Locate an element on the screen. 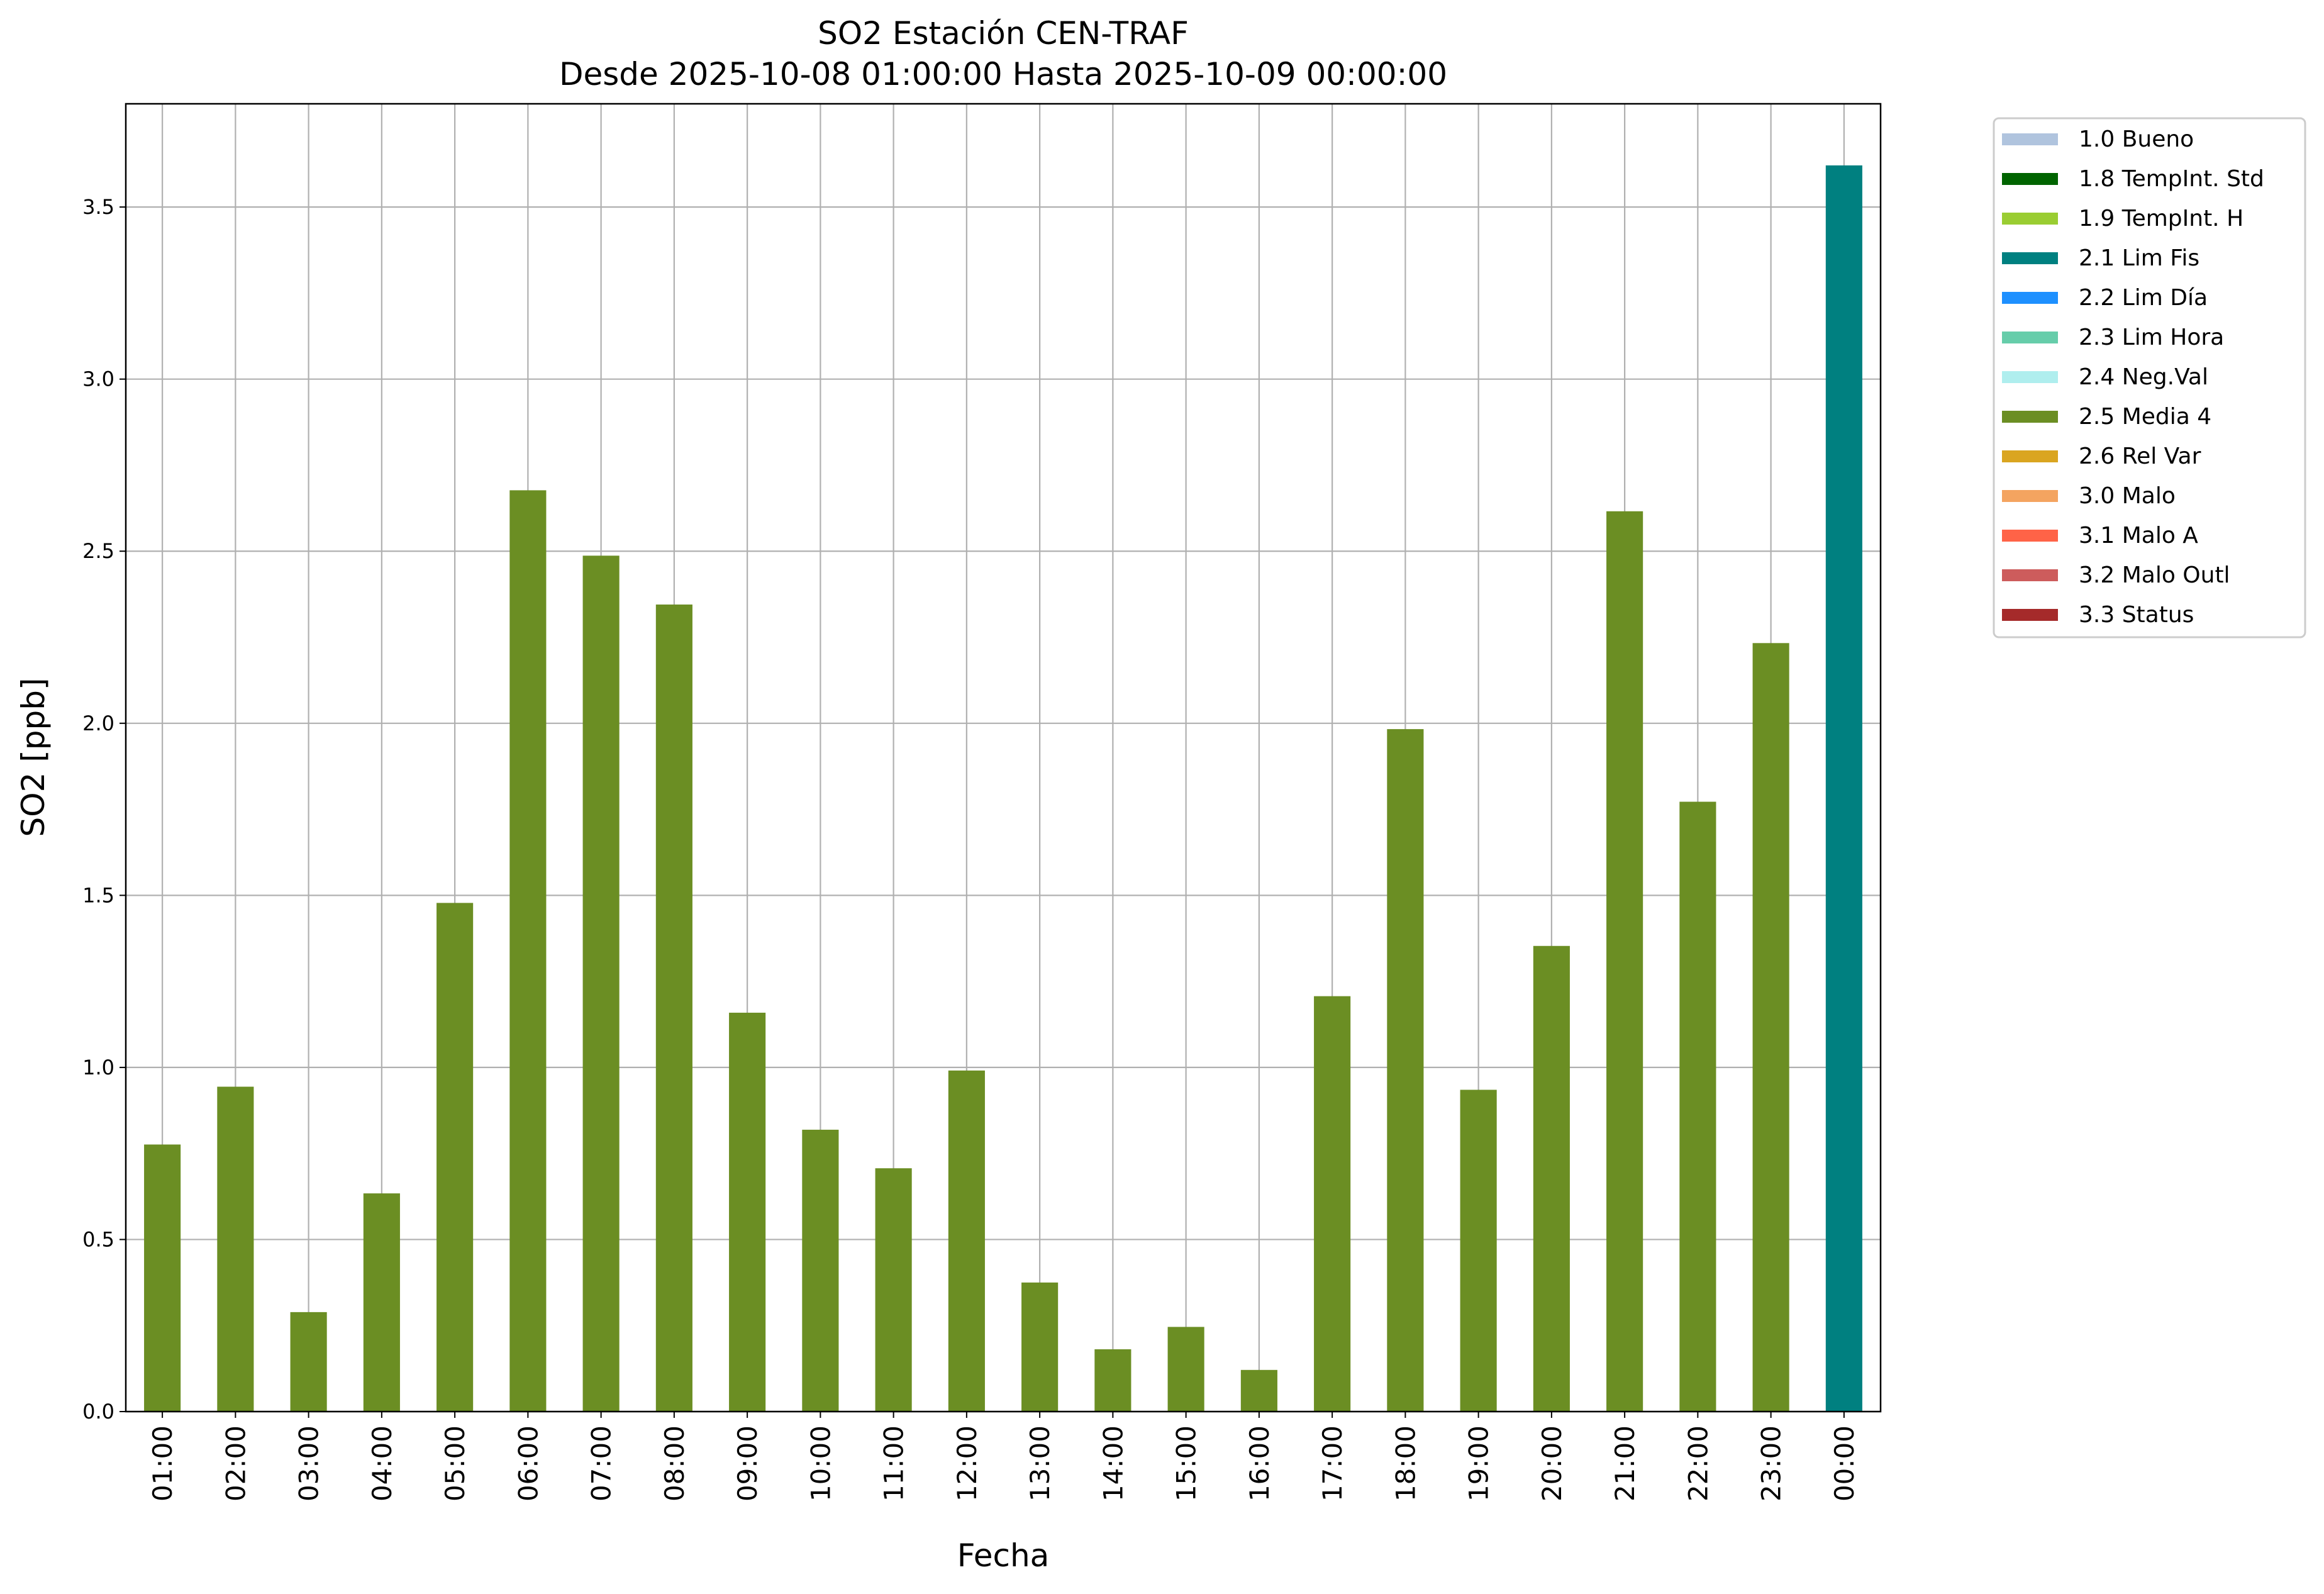 The image size is (2324, 1594). x-tick-label: 04:00 is located at coordinates (382, 1463).